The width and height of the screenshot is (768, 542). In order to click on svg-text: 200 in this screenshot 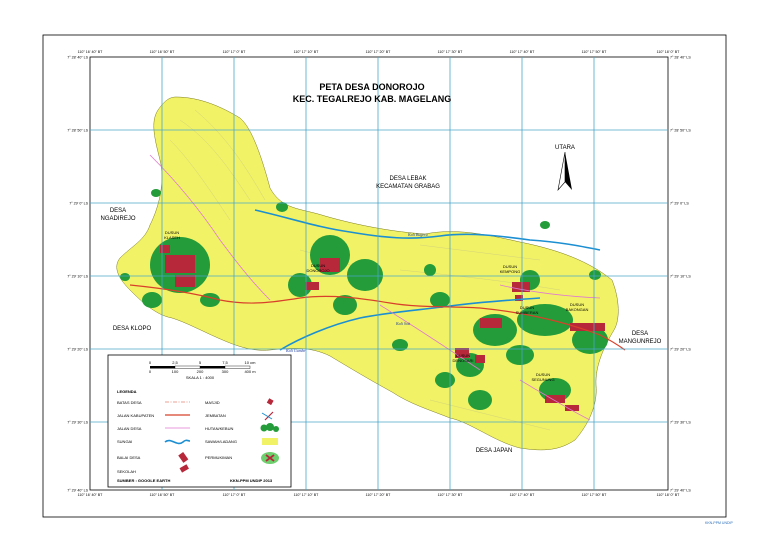, I will do `click(200, 371)`.